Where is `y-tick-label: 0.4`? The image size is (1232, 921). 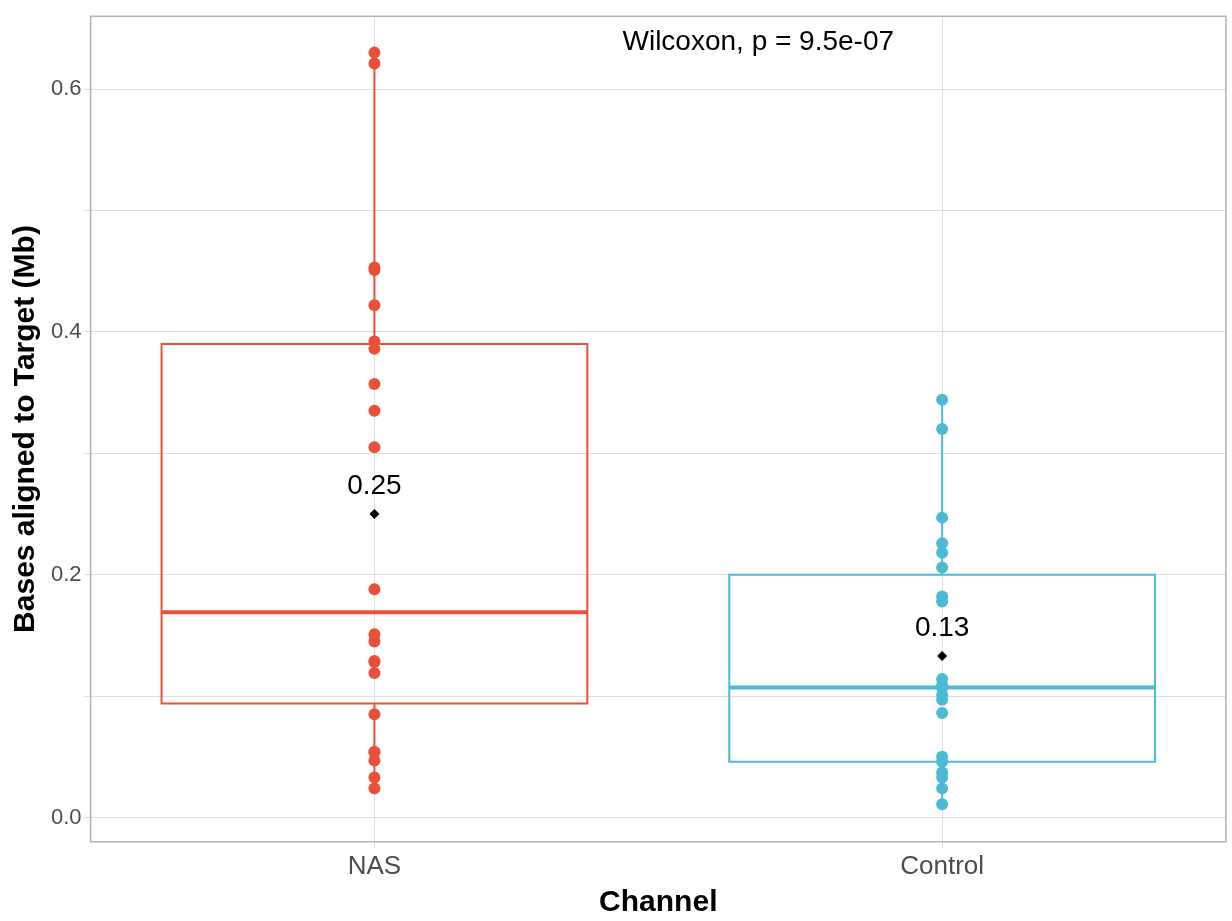
y-tick-label: 0.4 is located at coordinates (66, 330).